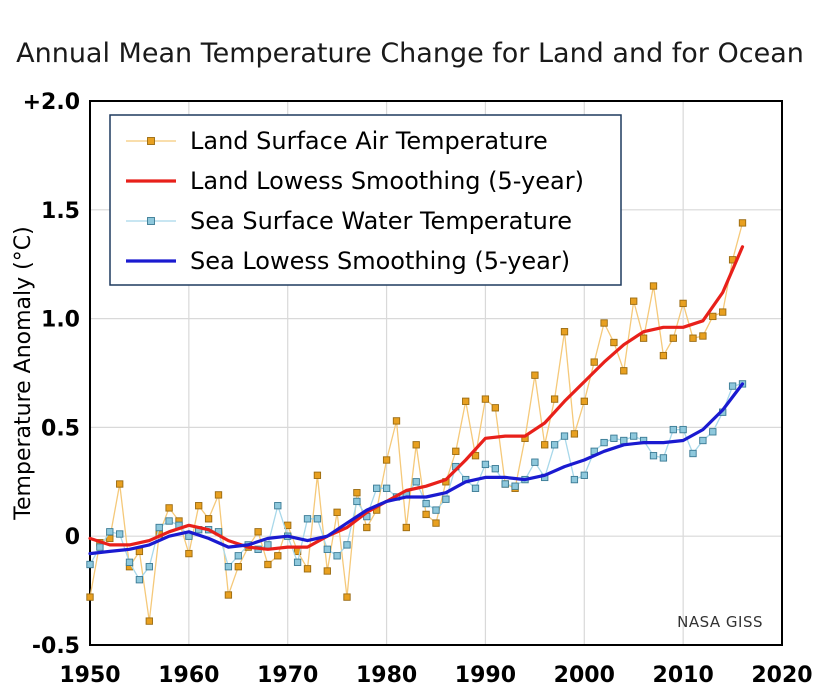 The height and width of the screenshot is (698, 820). I want to click on x-tick-label: 1950, so click(89, 675).